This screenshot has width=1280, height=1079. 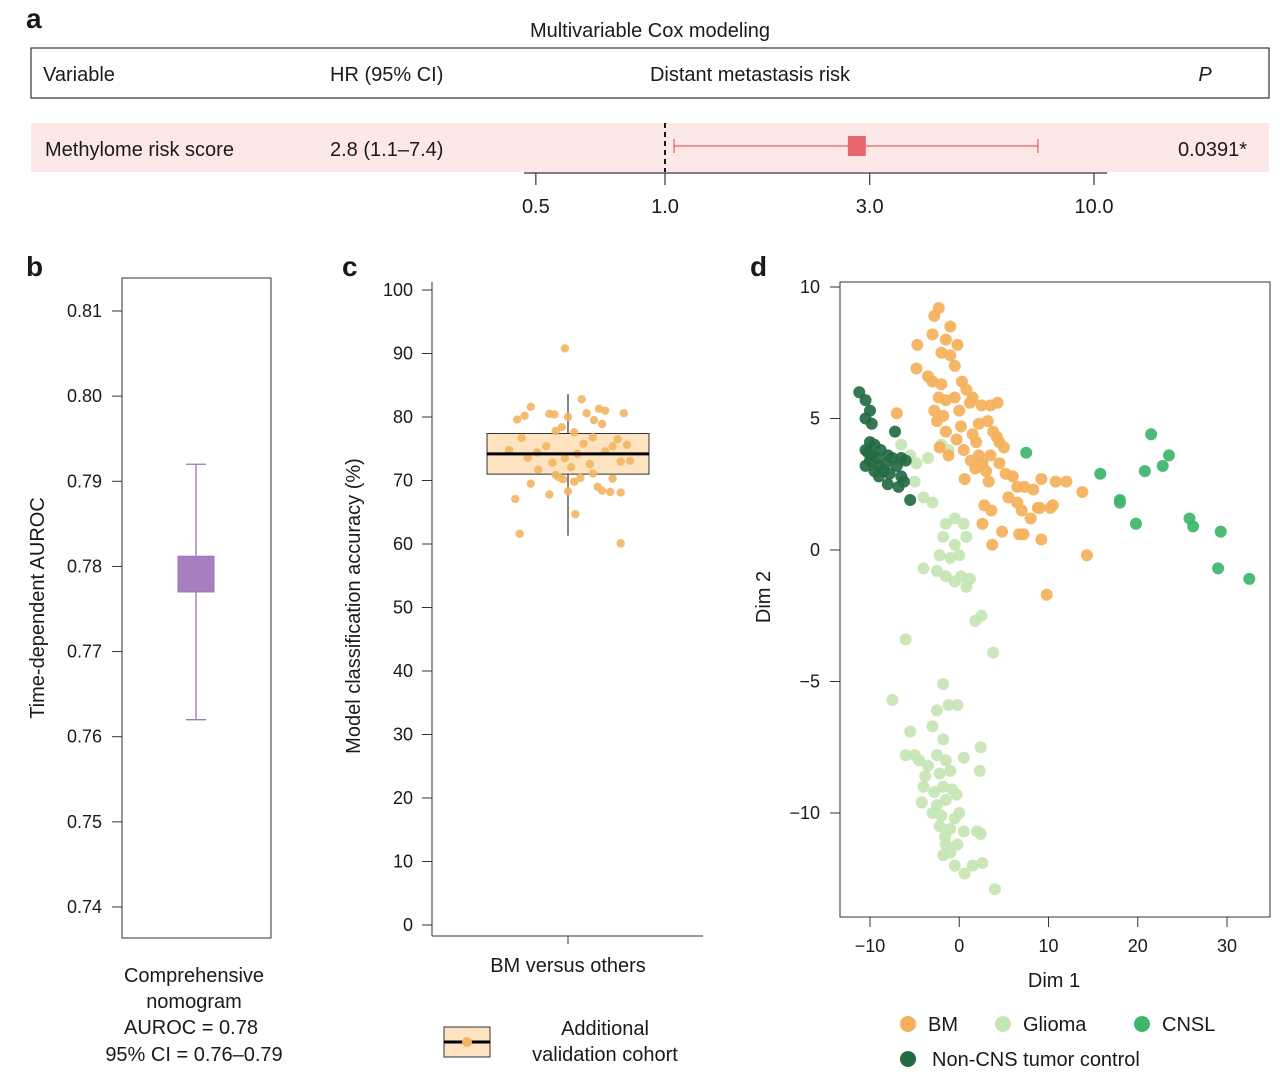 I want to click on forest-x-tick-label: 0.5, so click(x=536, y=207).